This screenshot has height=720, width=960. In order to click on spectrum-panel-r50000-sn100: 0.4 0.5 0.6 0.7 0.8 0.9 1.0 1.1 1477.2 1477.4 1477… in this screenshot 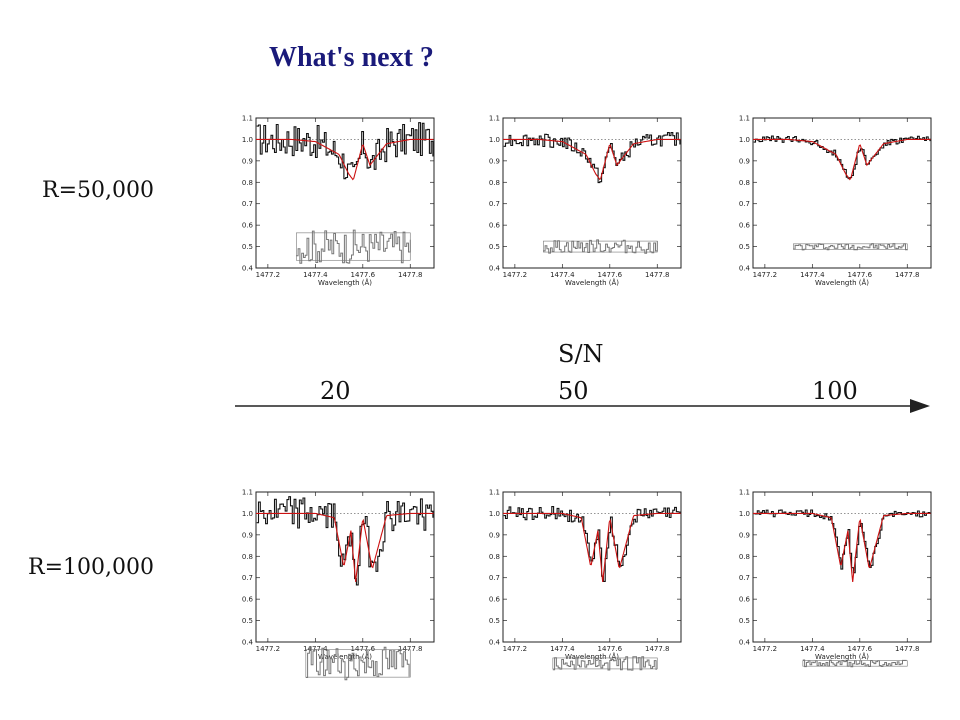, I will do `click(835, 201)`.